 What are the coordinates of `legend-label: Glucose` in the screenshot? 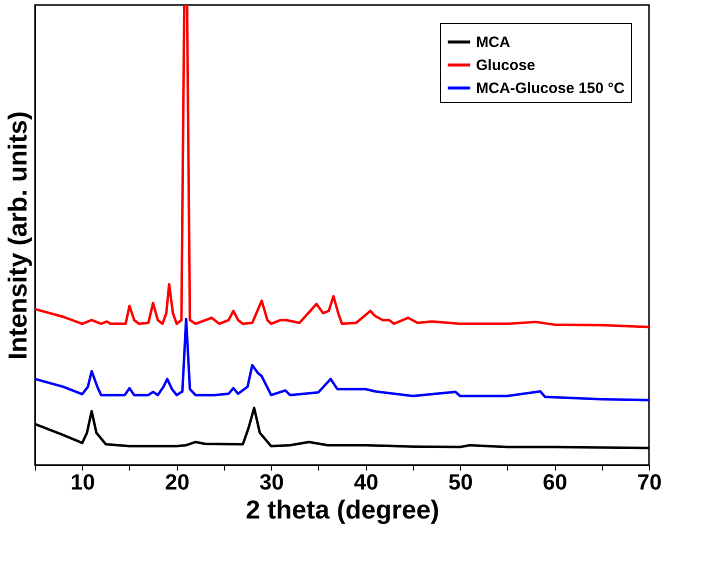 It's located at (506, 65).